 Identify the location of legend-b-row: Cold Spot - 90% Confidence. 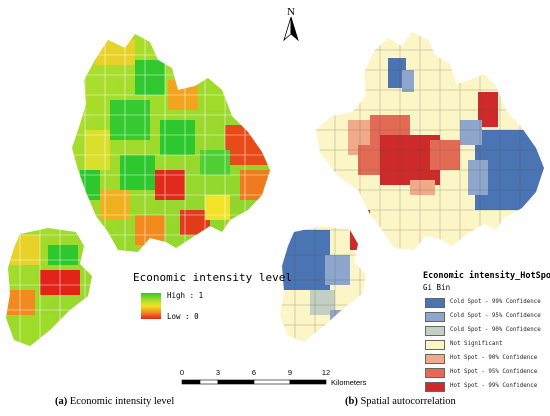
(486, 331).